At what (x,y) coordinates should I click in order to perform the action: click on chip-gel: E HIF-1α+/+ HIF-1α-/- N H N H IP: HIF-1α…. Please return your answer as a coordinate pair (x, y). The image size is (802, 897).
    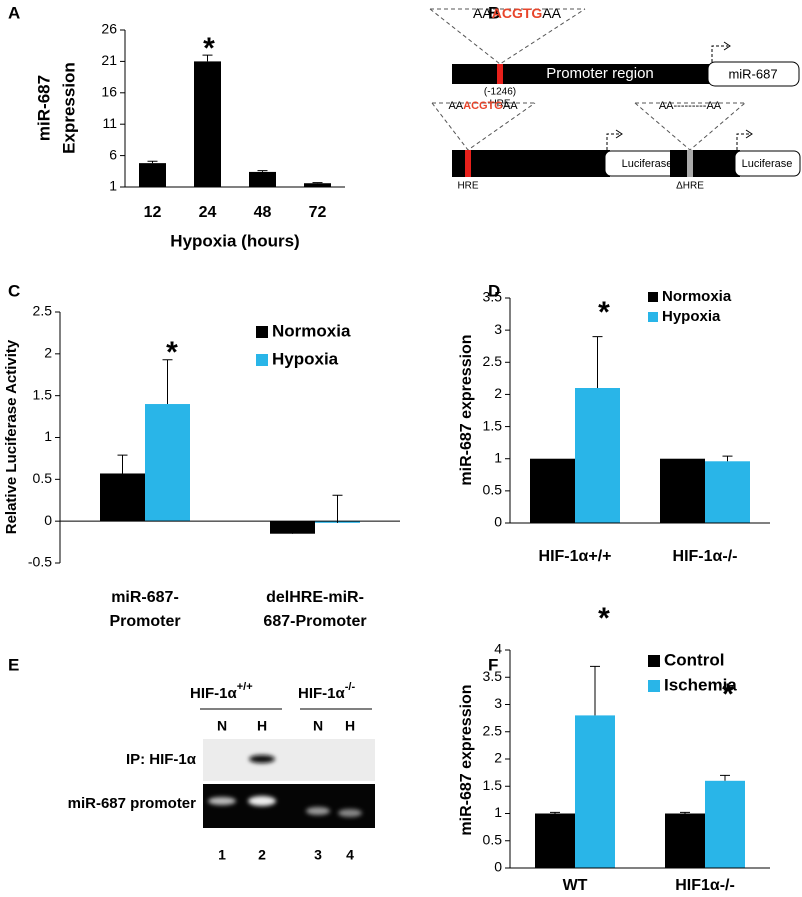
    Looking at the image, I should click on (191, 759).